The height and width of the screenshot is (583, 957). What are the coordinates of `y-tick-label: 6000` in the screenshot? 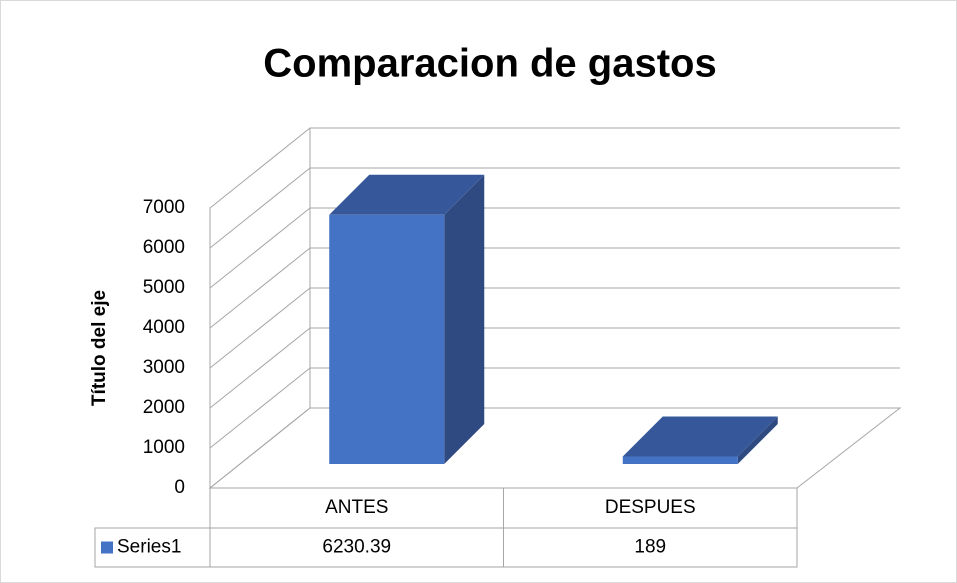 It's located at (164, 247).